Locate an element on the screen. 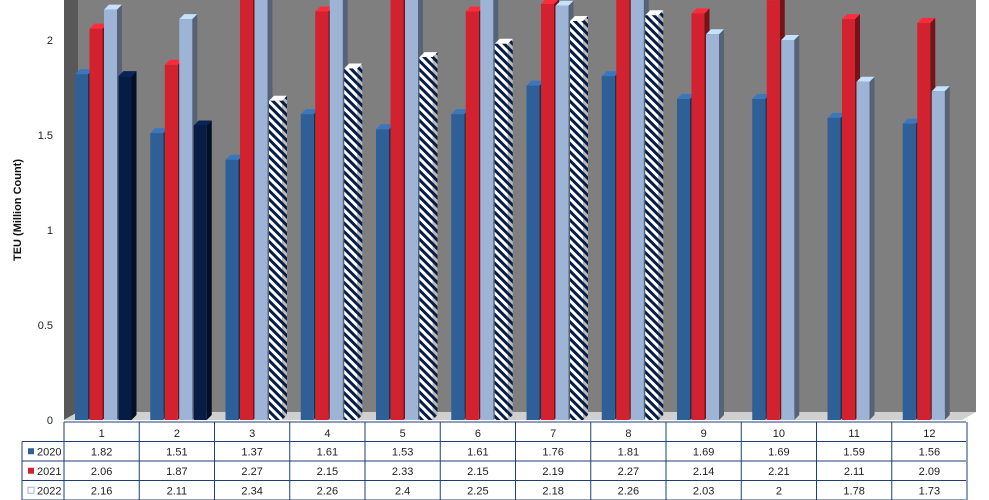 This screenshot has height=500, width=989. data-label: 2.15 is located at coordinates (327, 472).